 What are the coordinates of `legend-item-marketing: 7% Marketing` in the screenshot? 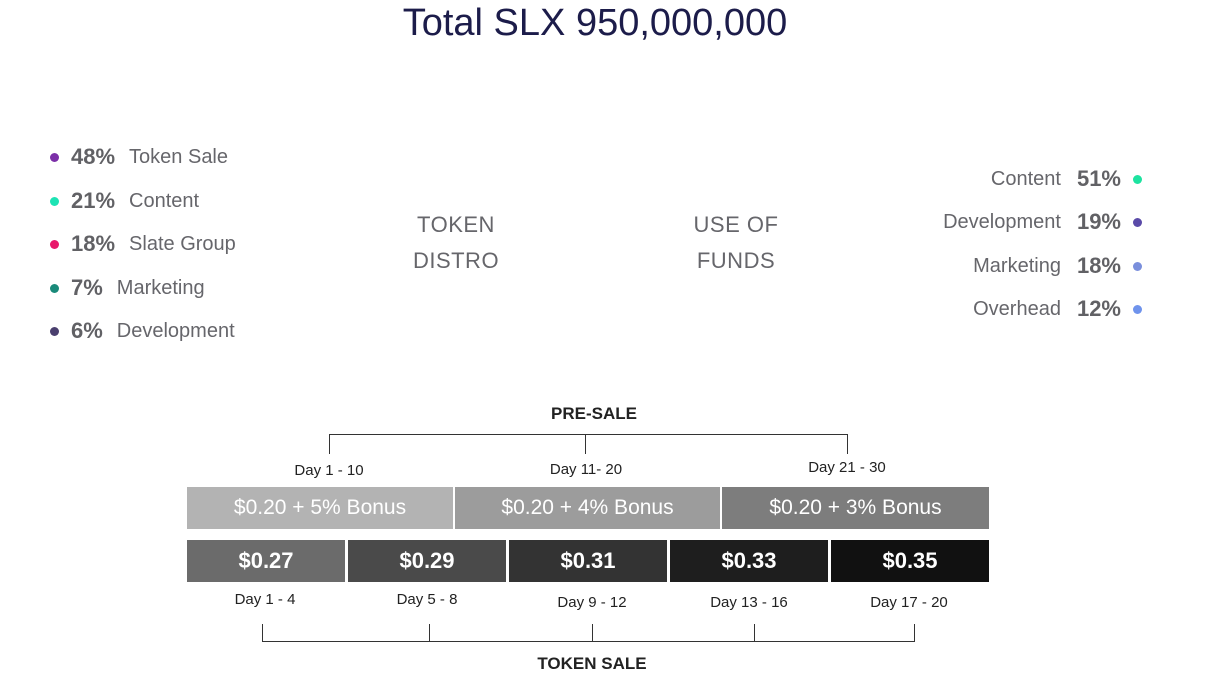 It's located at (127, 288).